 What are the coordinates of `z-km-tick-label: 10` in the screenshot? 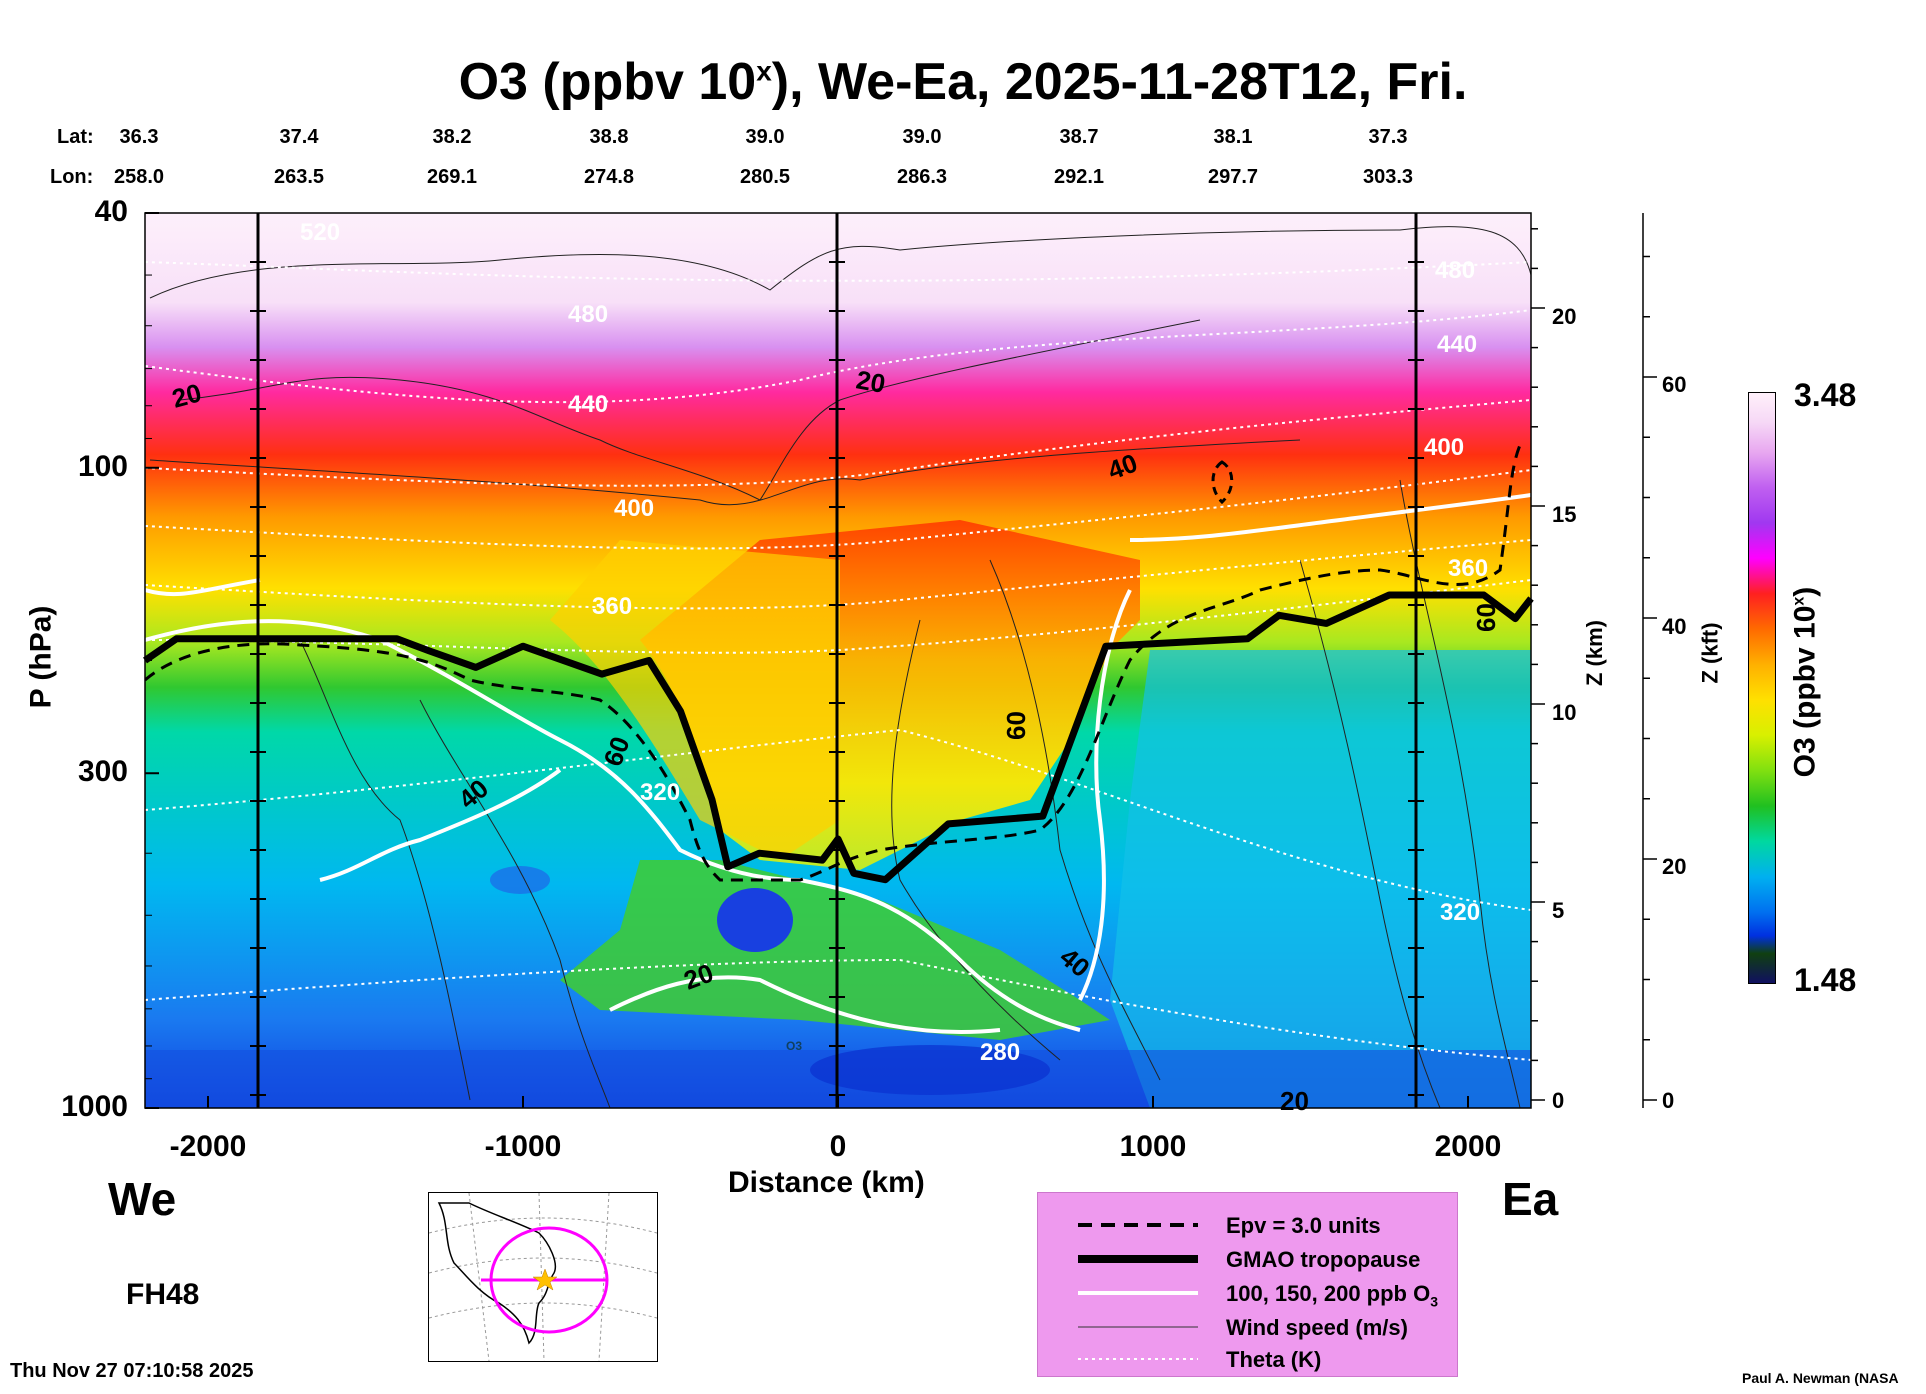 It's located at (1564, 712).